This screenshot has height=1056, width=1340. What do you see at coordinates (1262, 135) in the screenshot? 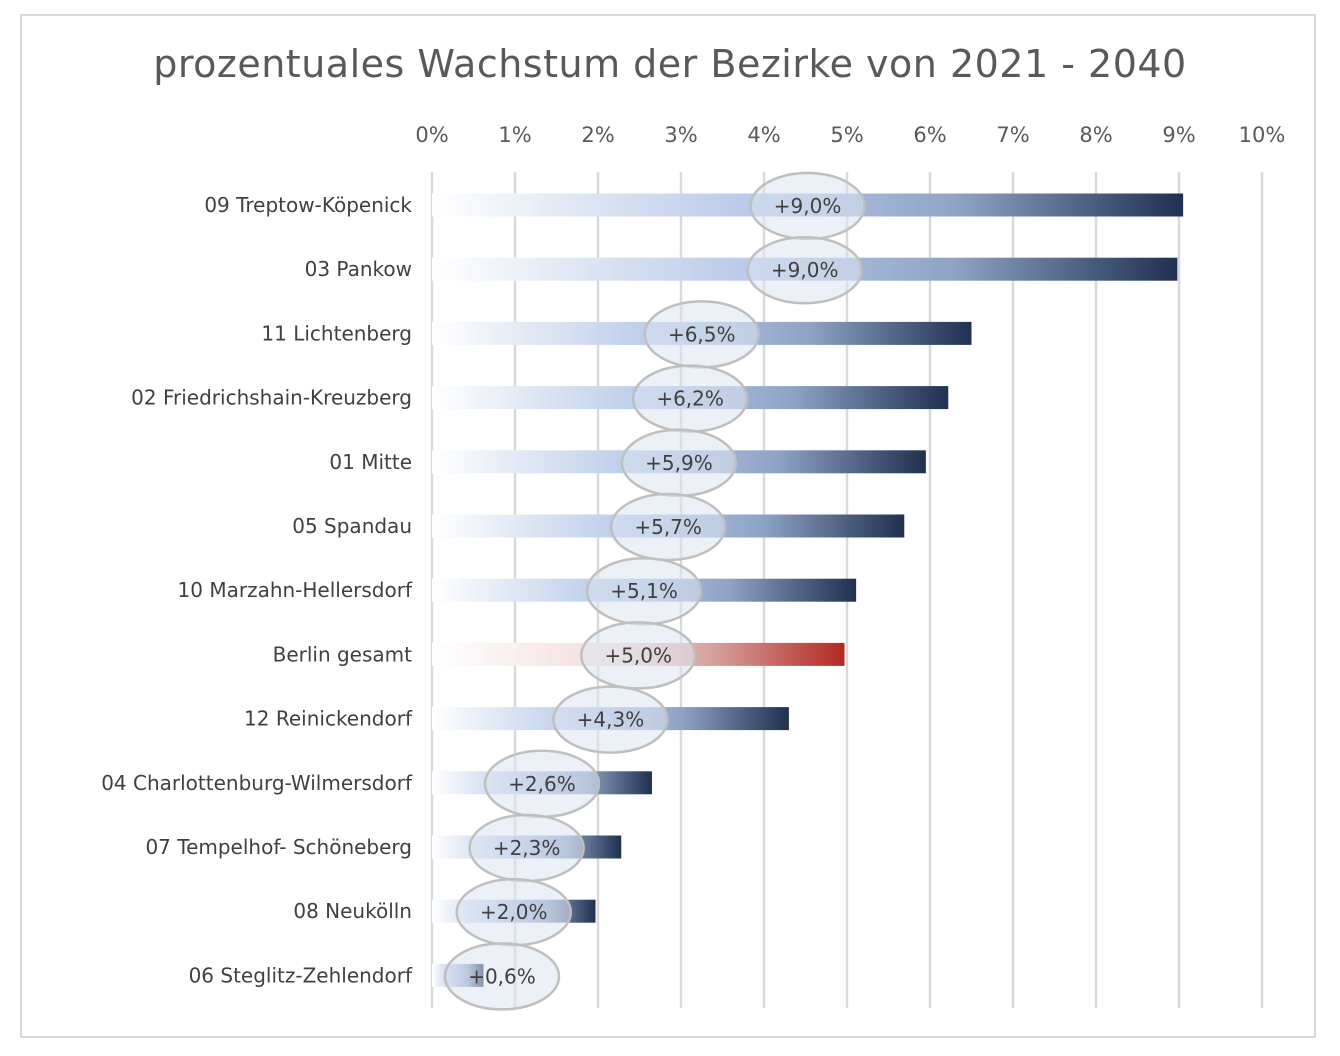
I see `x-tick-label: 10%` at bounding box center [1262, 135].